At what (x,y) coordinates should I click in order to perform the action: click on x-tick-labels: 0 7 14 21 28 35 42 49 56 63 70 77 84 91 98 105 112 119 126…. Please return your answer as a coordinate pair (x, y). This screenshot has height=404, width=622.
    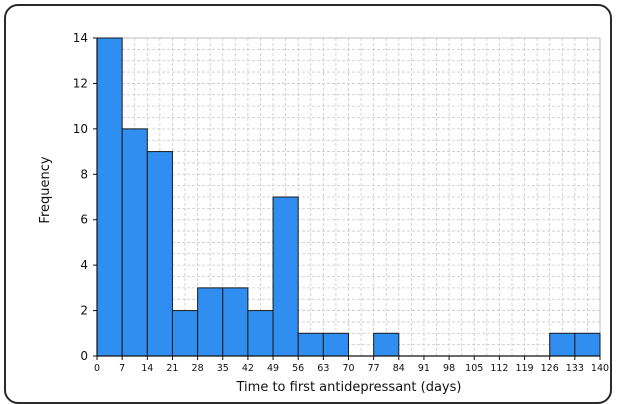
    Looking at the image, I should click on (351, 368).